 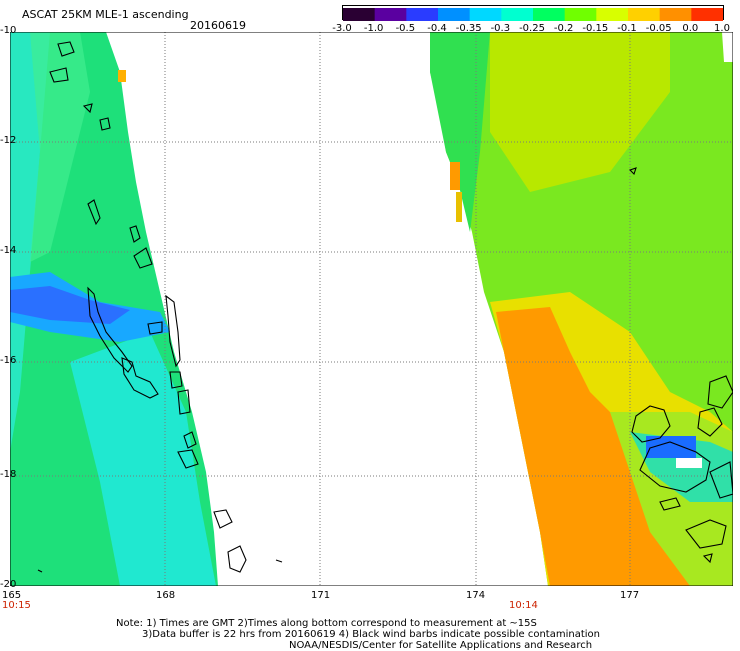 I want to click on lat-label: -18, so click(x=8, y=474).